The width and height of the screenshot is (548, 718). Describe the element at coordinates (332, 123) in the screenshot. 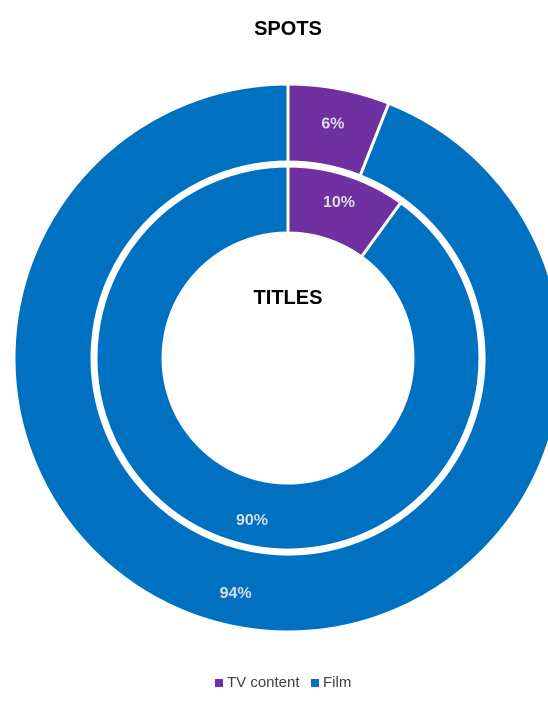

I see `outer-label-tv-content: 6%` at that location.